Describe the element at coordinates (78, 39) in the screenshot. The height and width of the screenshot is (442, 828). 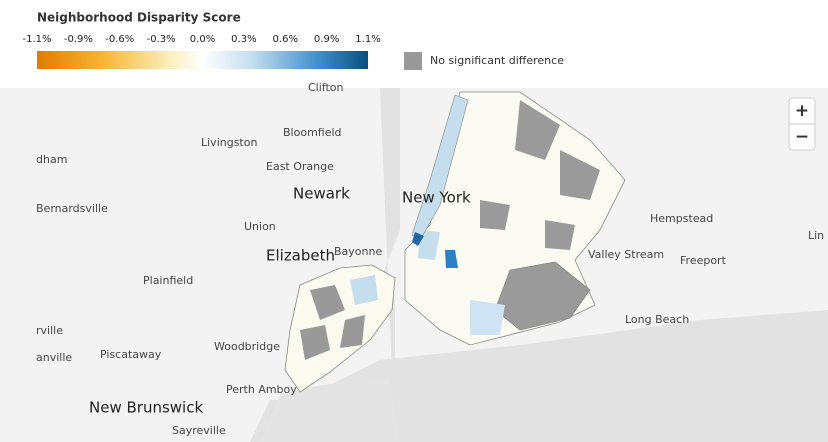
I see `legend-tick-label: -0.9%` at that location.